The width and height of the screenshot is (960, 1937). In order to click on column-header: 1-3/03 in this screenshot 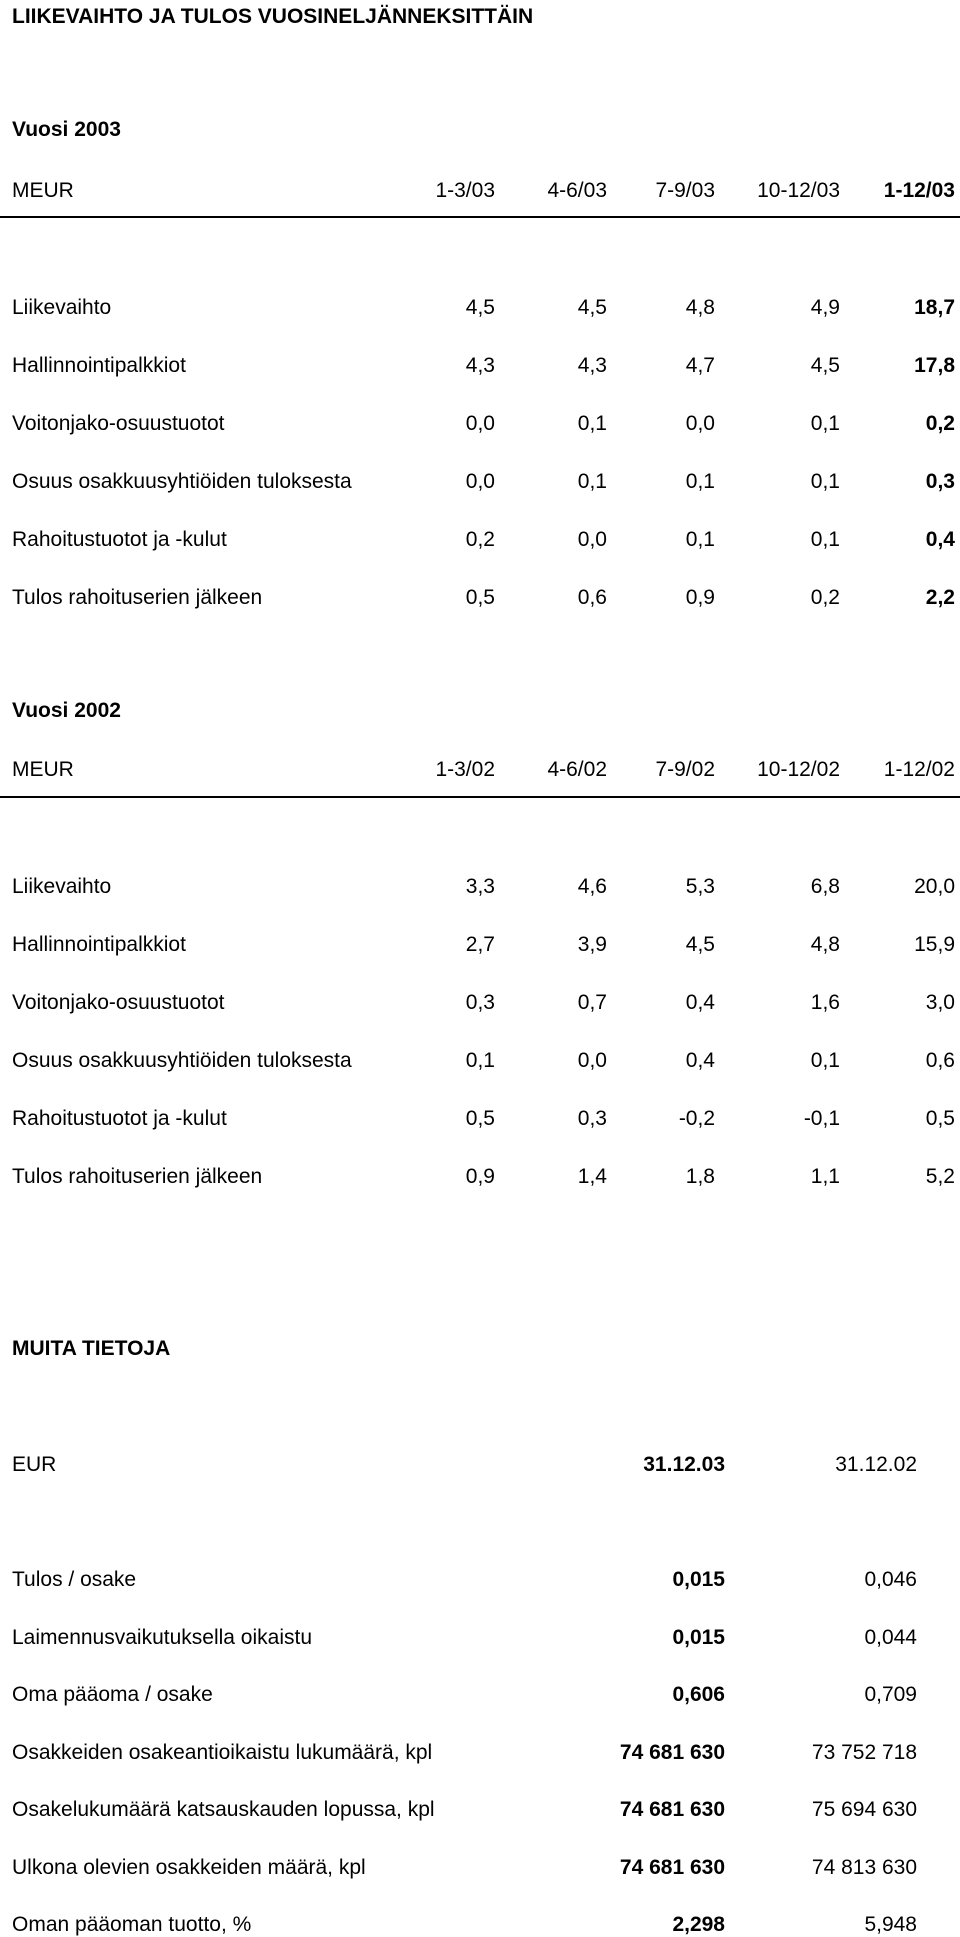, I will do `click(465, 190)`.